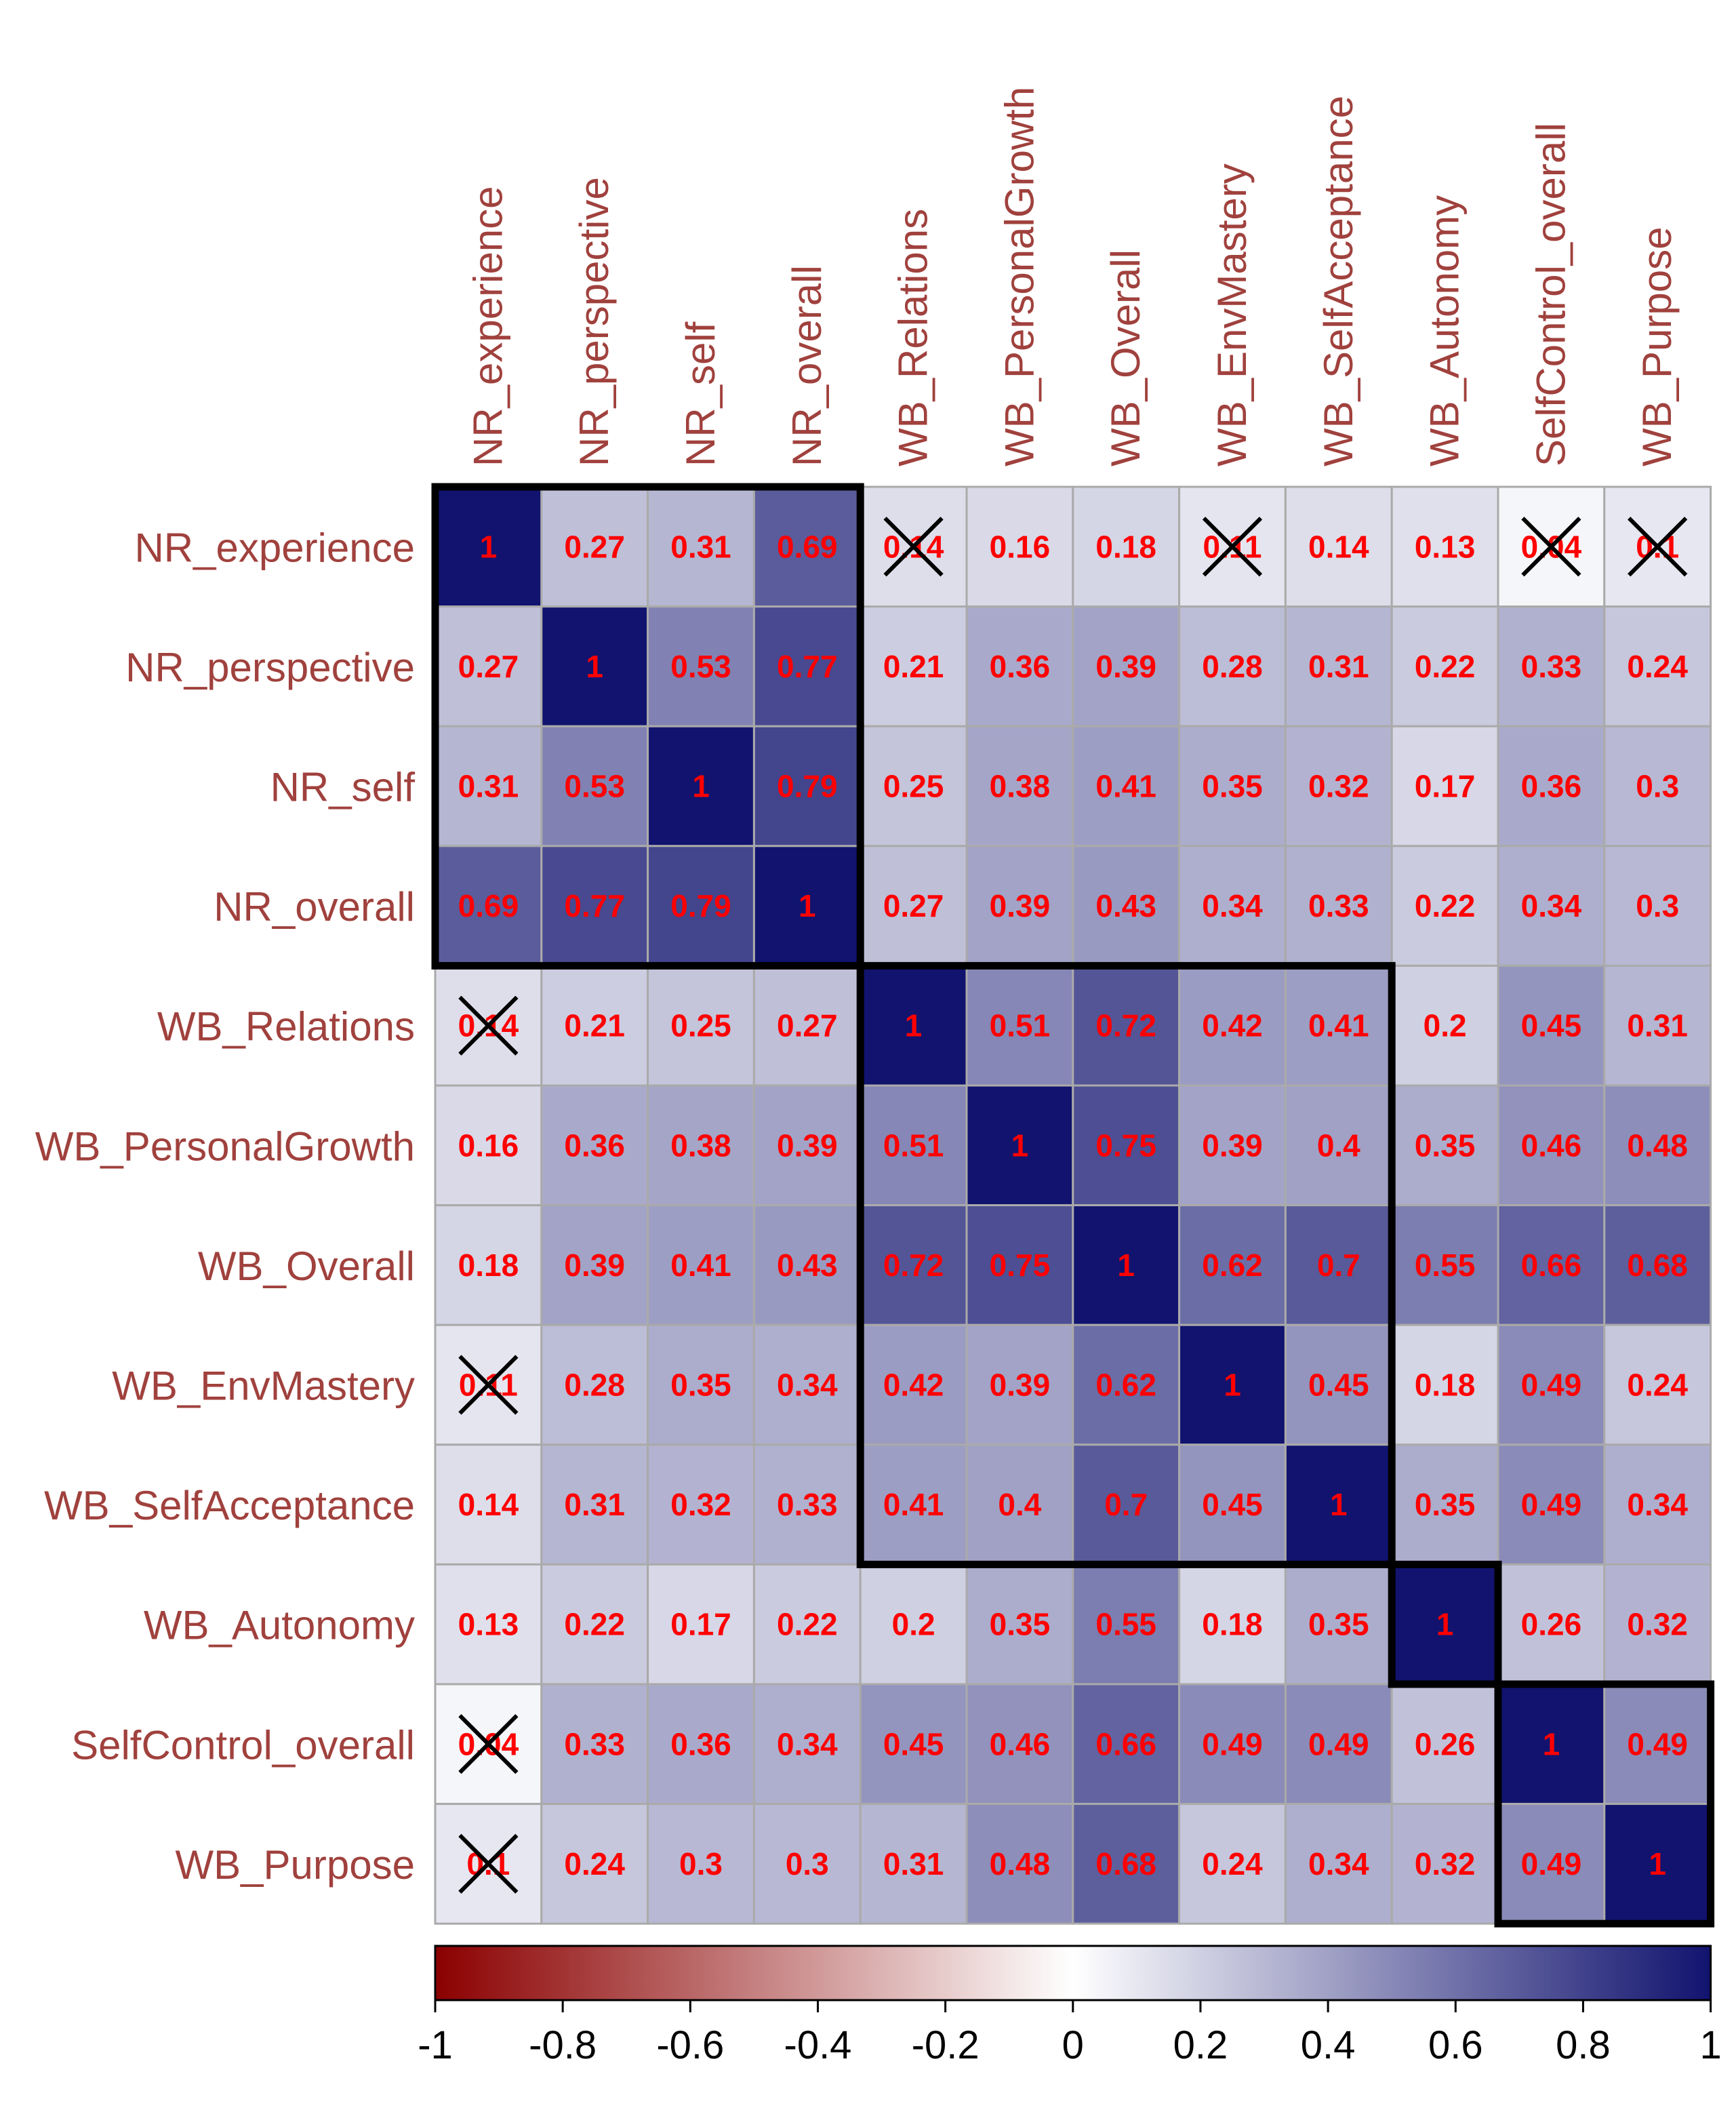 This screenshot has height=2112, width=1736. Describe the element at coordinates (1657, 347) in the screenshot. I see `column-label: WB_Purpose` at that location.